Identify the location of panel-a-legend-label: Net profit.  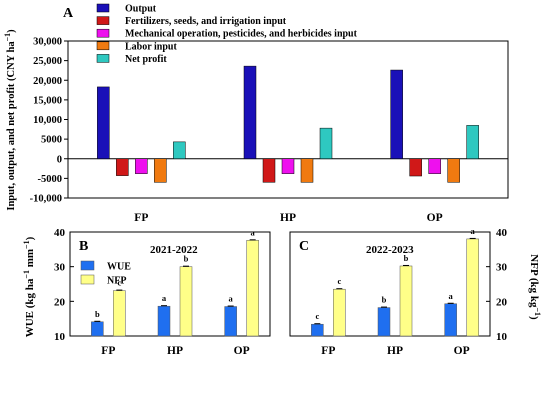
(146, 59).